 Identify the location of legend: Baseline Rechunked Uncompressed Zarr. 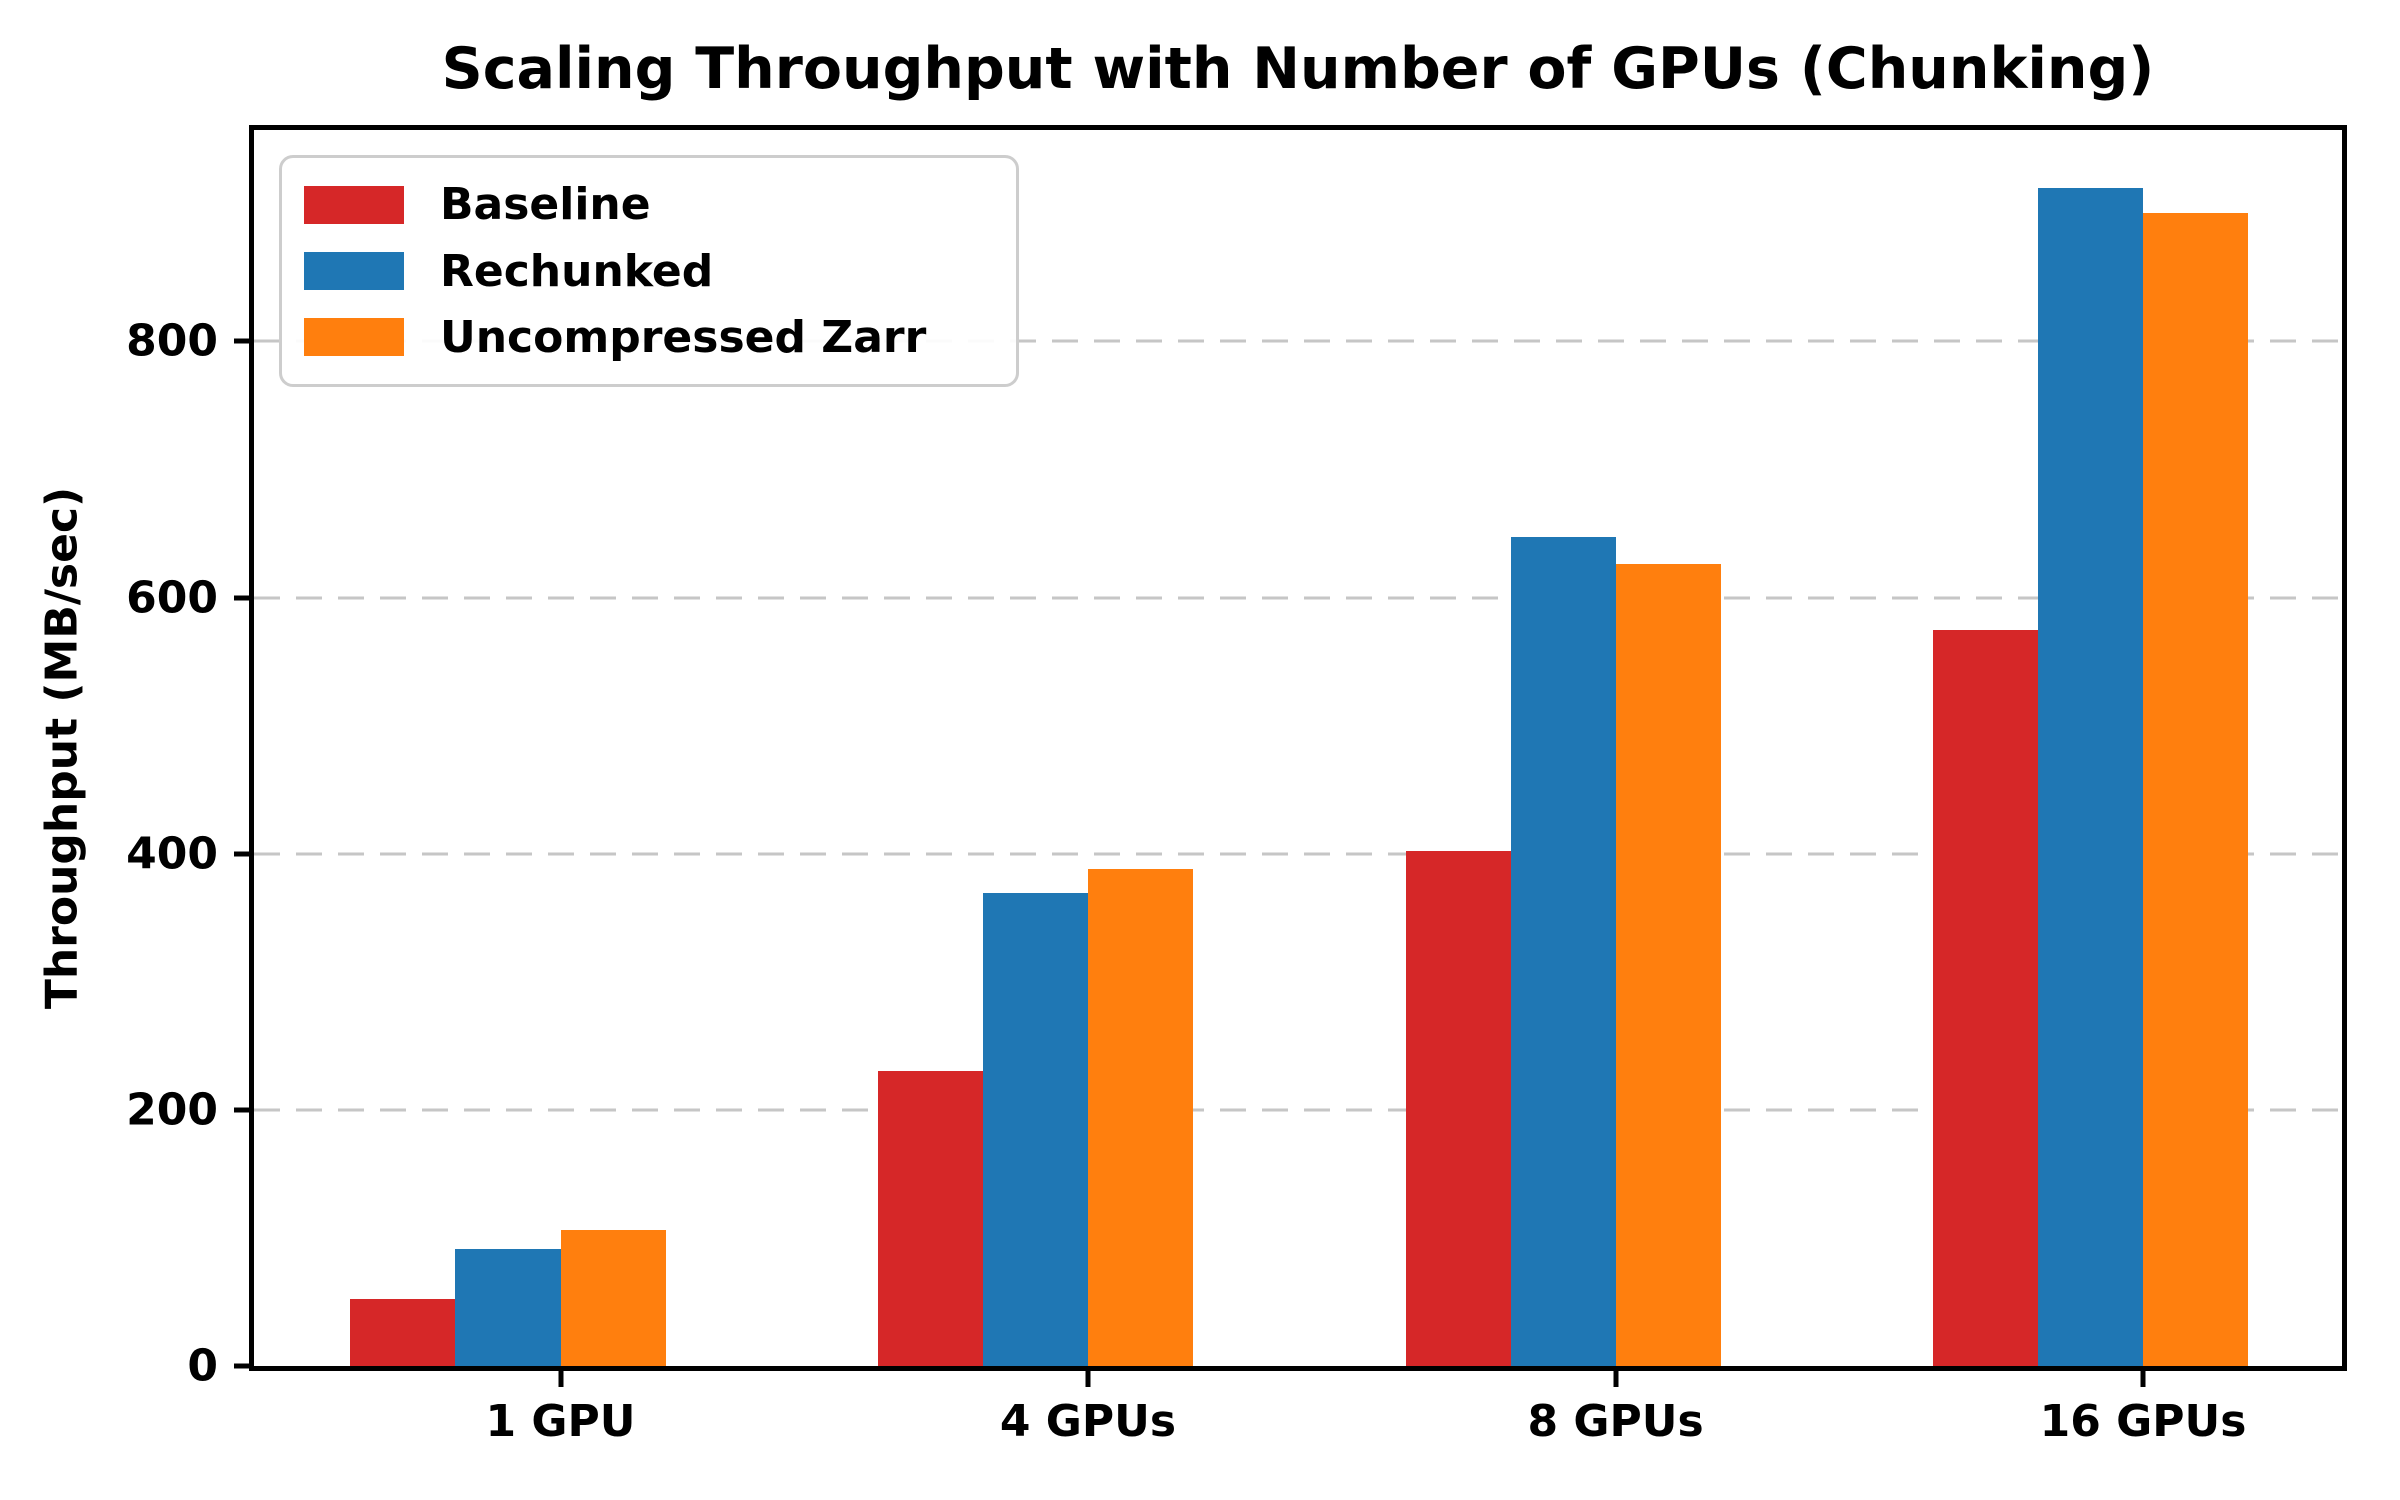
(649, 271).